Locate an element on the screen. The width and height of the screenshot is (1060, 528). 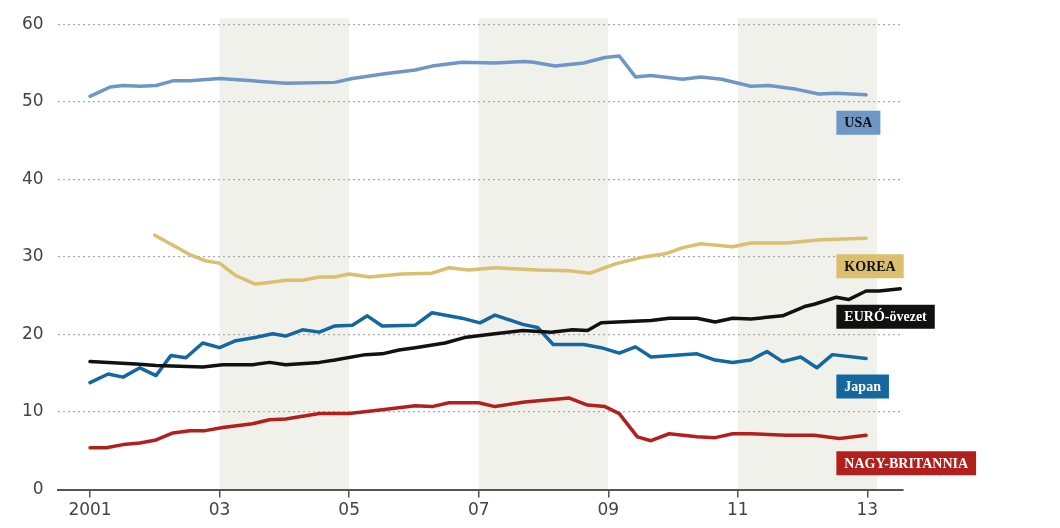
x-tick-label: 07 is located at coordinates (478, 509).